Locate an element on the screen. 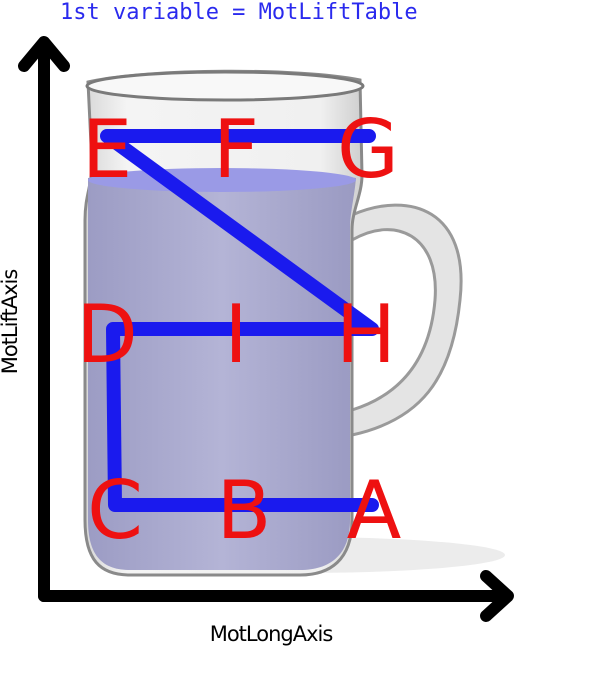  diagram-title: 1st variable = MotLiftTable is located at coordinates (239, 12).